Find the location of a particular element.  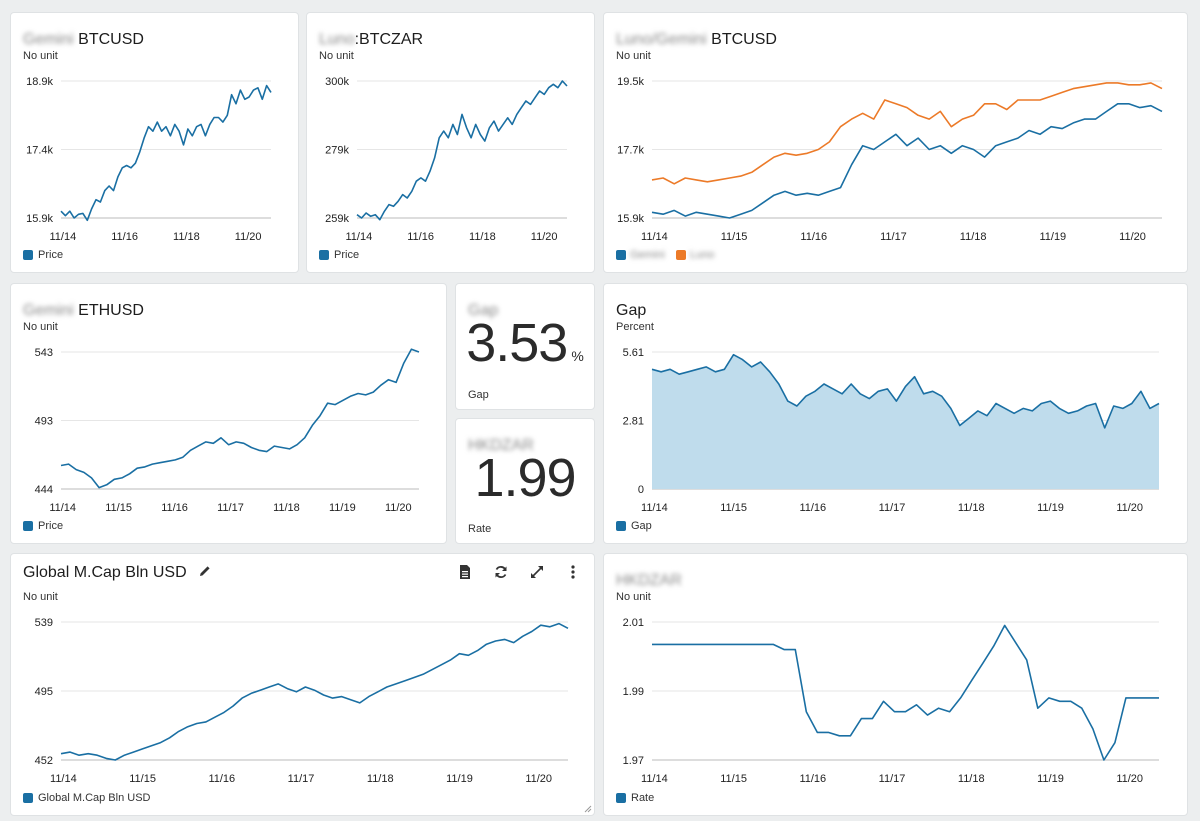

blurred-source-label: Gemini is located at coordinates (48, 310).